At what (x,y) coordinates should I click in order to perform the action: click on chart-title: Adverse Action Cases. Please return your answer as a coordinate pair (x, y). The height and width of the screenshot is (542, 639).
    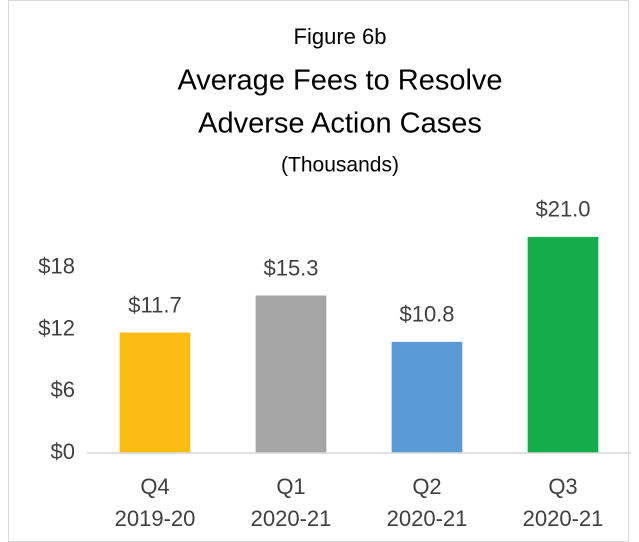
    Looking at the image, I should click on (340, 124).